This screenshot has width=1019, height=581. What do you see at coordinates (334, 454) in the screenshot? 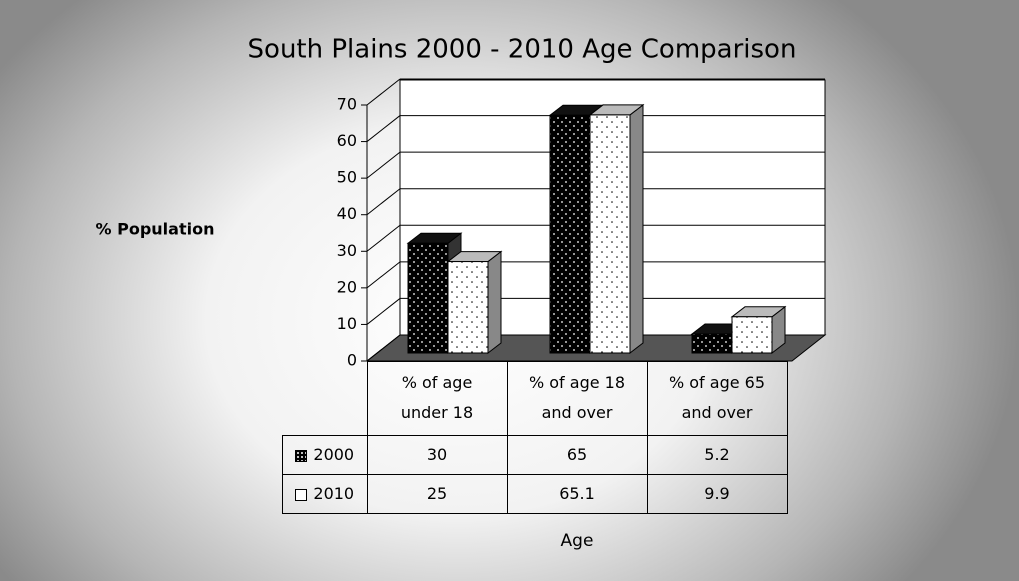
I see `legend-label: 2000` at bounding box center [334, 454].